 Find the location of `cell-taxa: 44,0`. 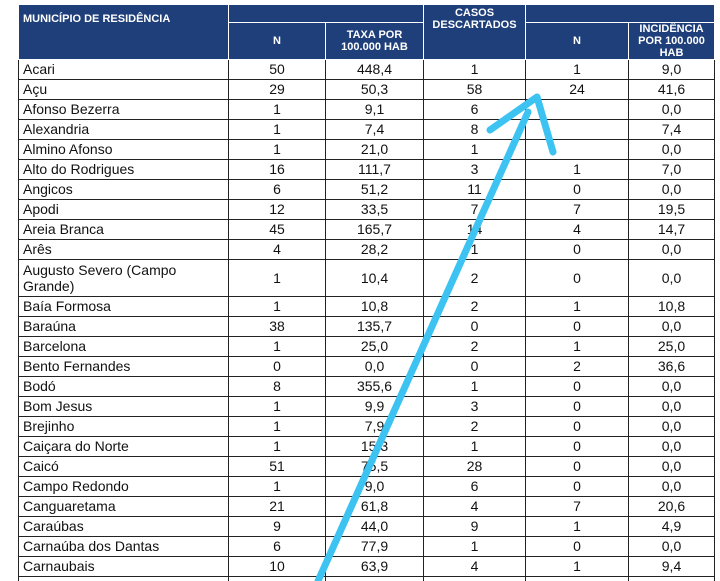

cell-taxa: 44,0 is located at coordinates (374, 526).